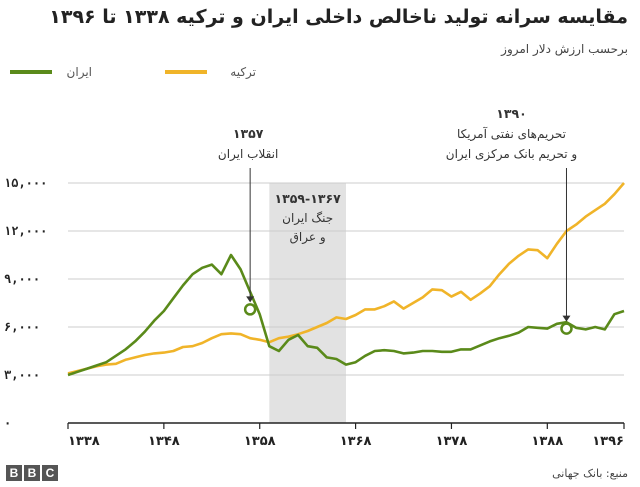  What do you see at coordinates (22, 375) in the screenshot?
I see `y-tick-label: ۳,۰۰۰` at bounding box center [22, 375].